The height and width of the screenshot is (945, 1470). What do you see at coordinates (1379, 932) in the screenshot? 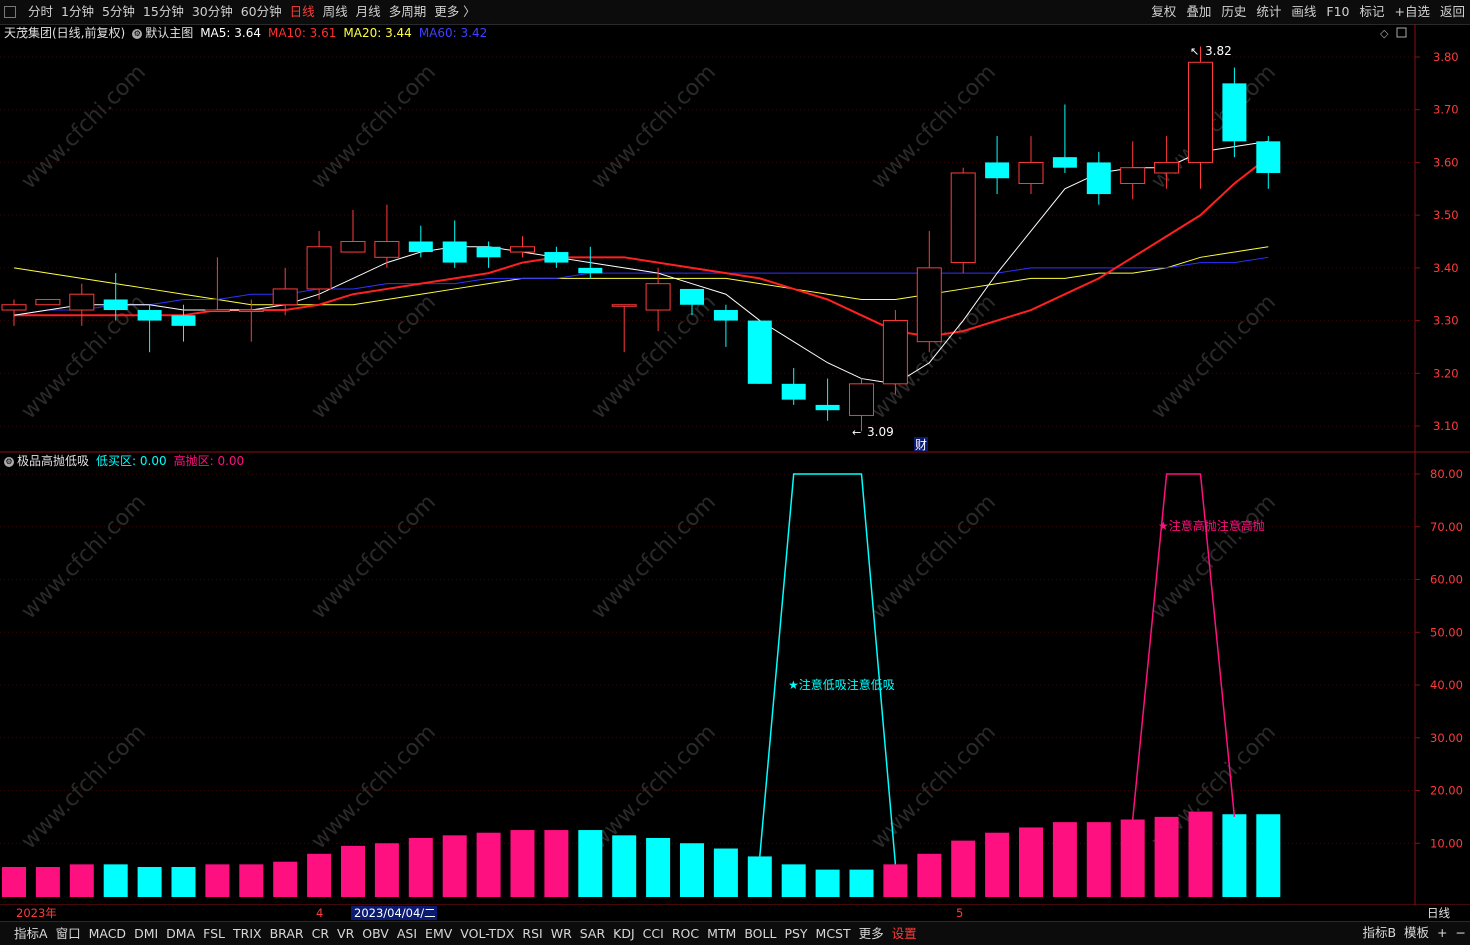
I see `bottom-right-button-0: 指标B` at bounding box center [1379, 932].